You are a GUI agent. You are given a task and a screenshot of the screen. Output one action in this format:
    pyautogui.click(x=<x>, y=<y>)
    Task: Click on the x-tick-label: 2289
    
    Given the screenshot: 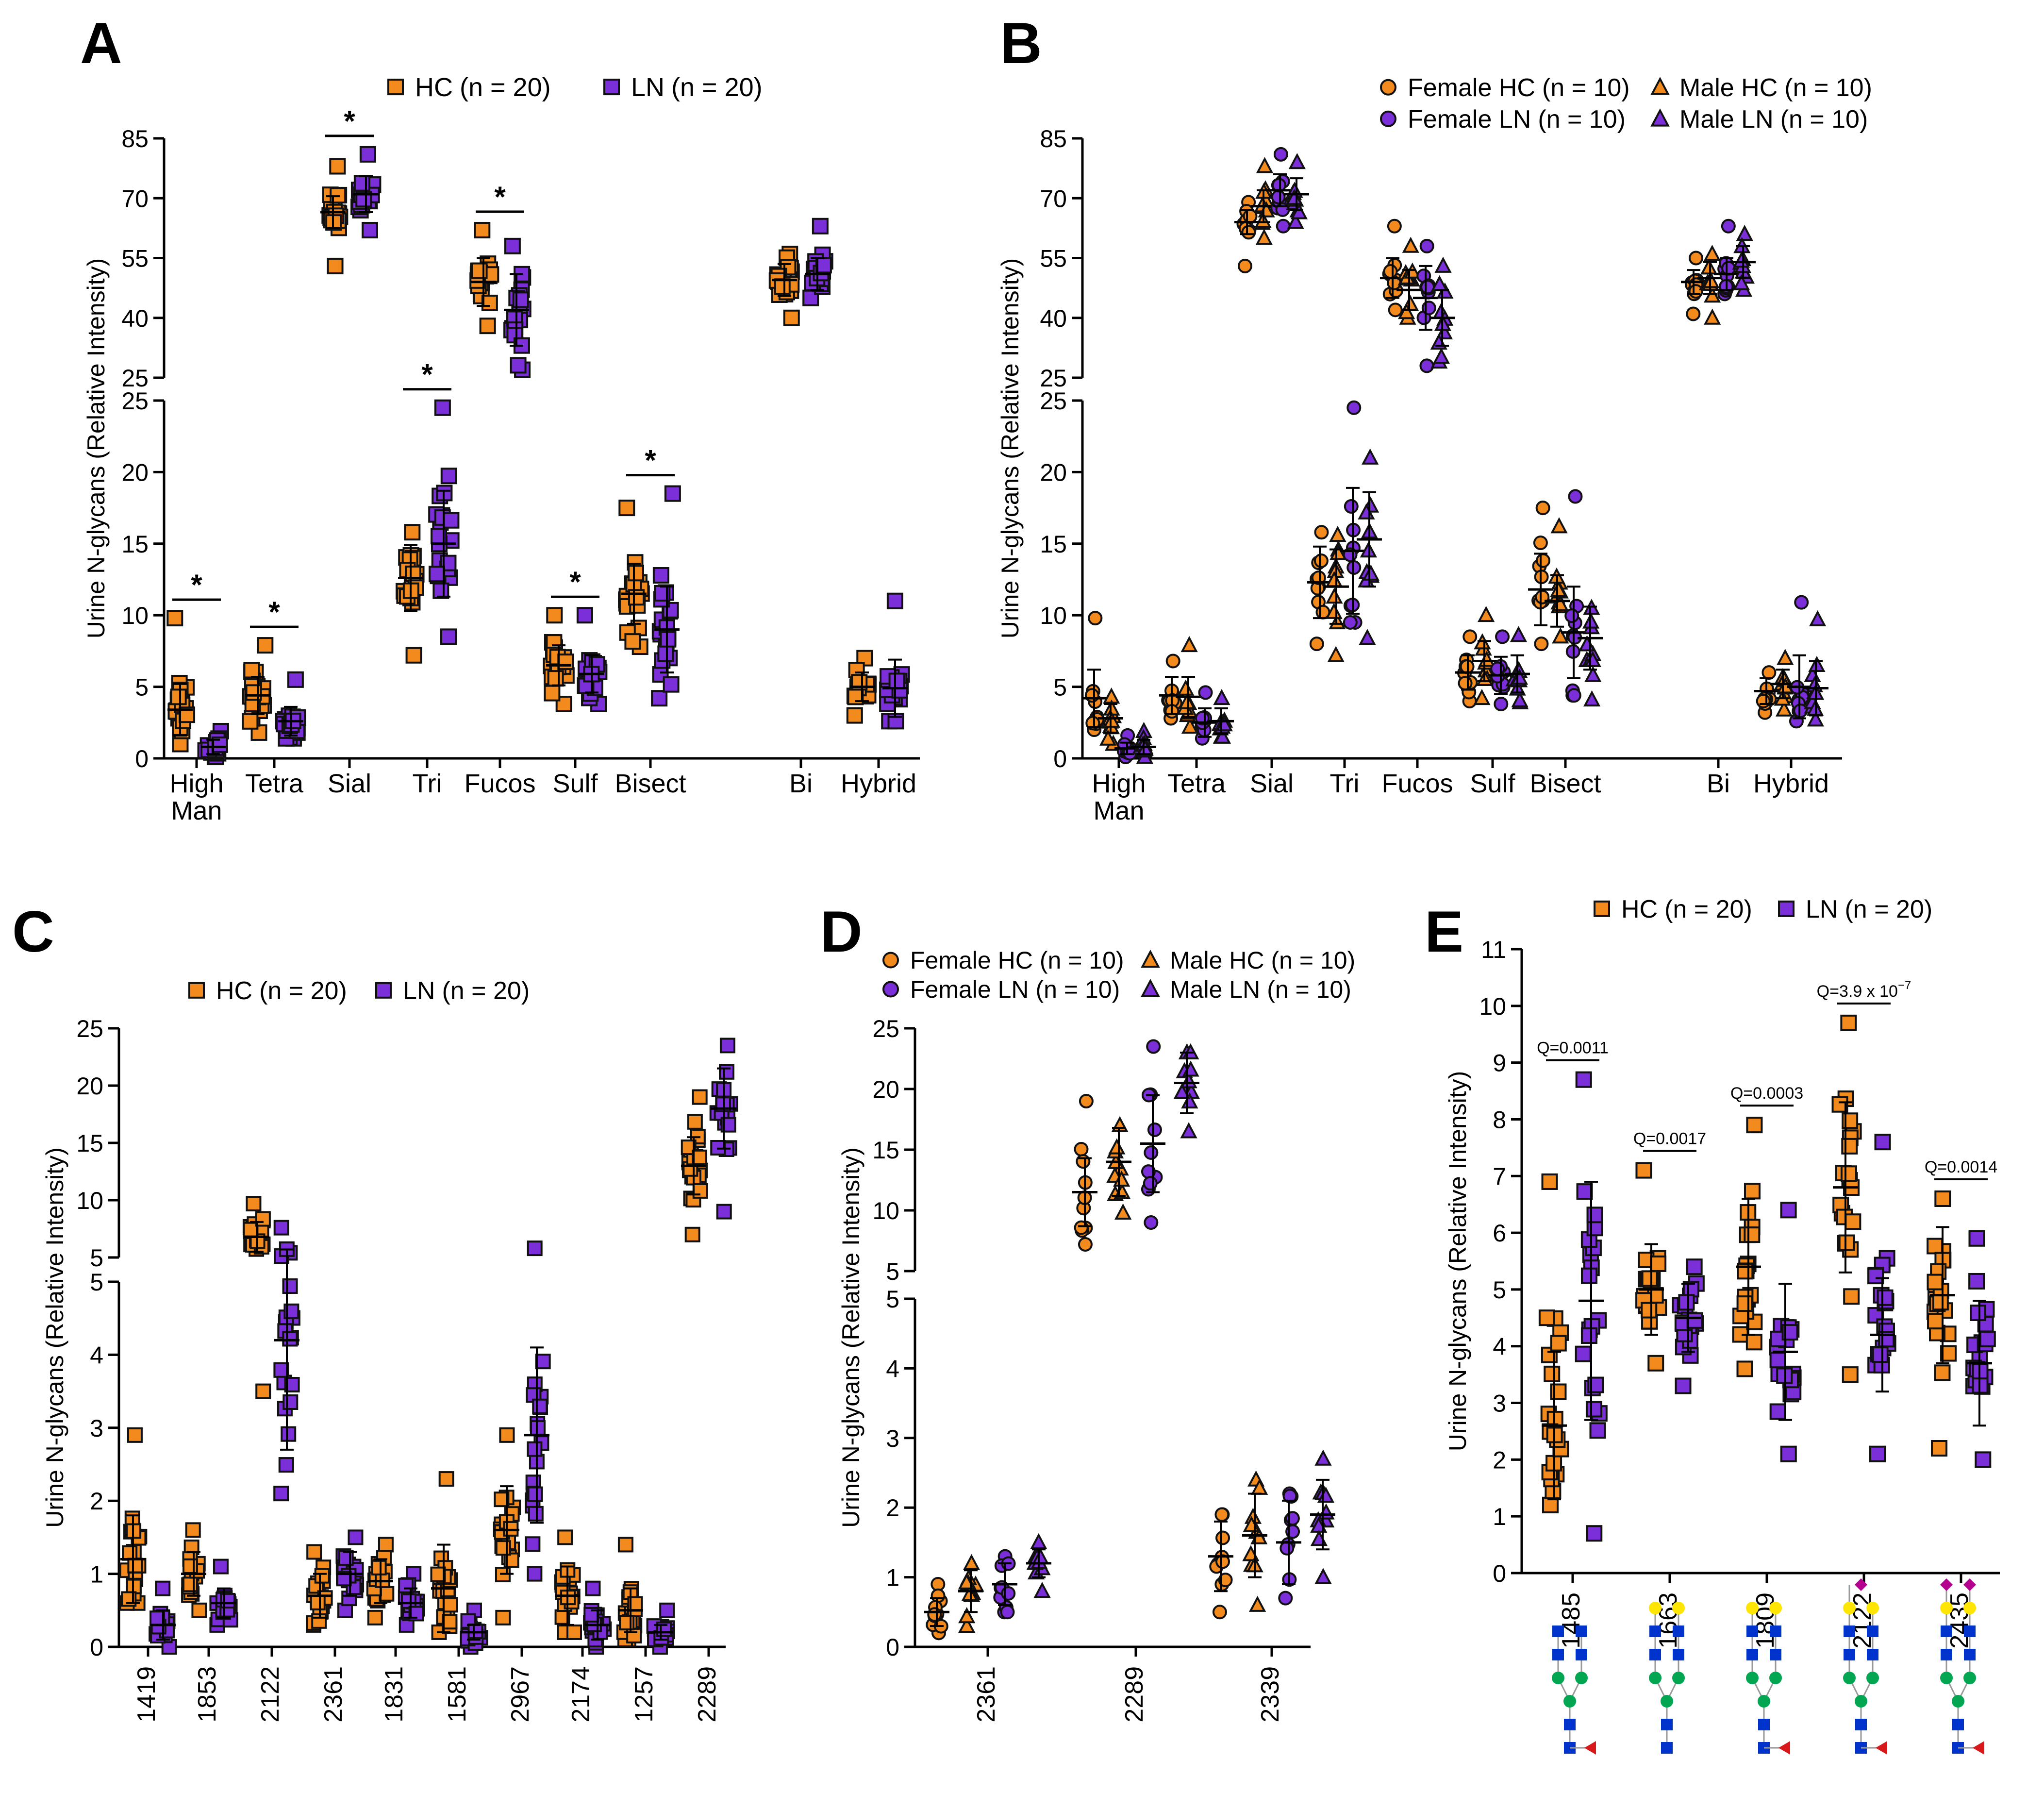 What is the action you would take?
    pyautogui.click(x=707, y=1694)
    